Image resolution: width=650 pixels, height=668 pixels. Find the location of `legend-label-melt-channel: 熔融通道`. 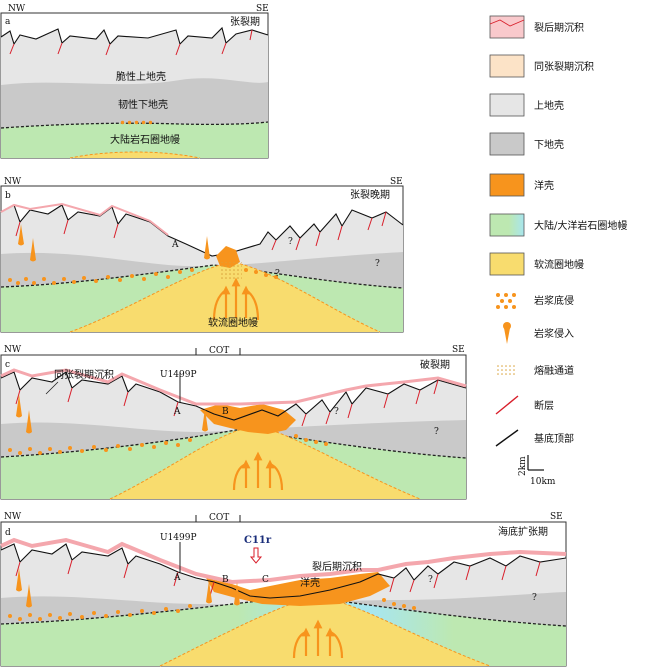

legend-label-melt-channel: 熔融通道 is located at coordinates (554, 370).